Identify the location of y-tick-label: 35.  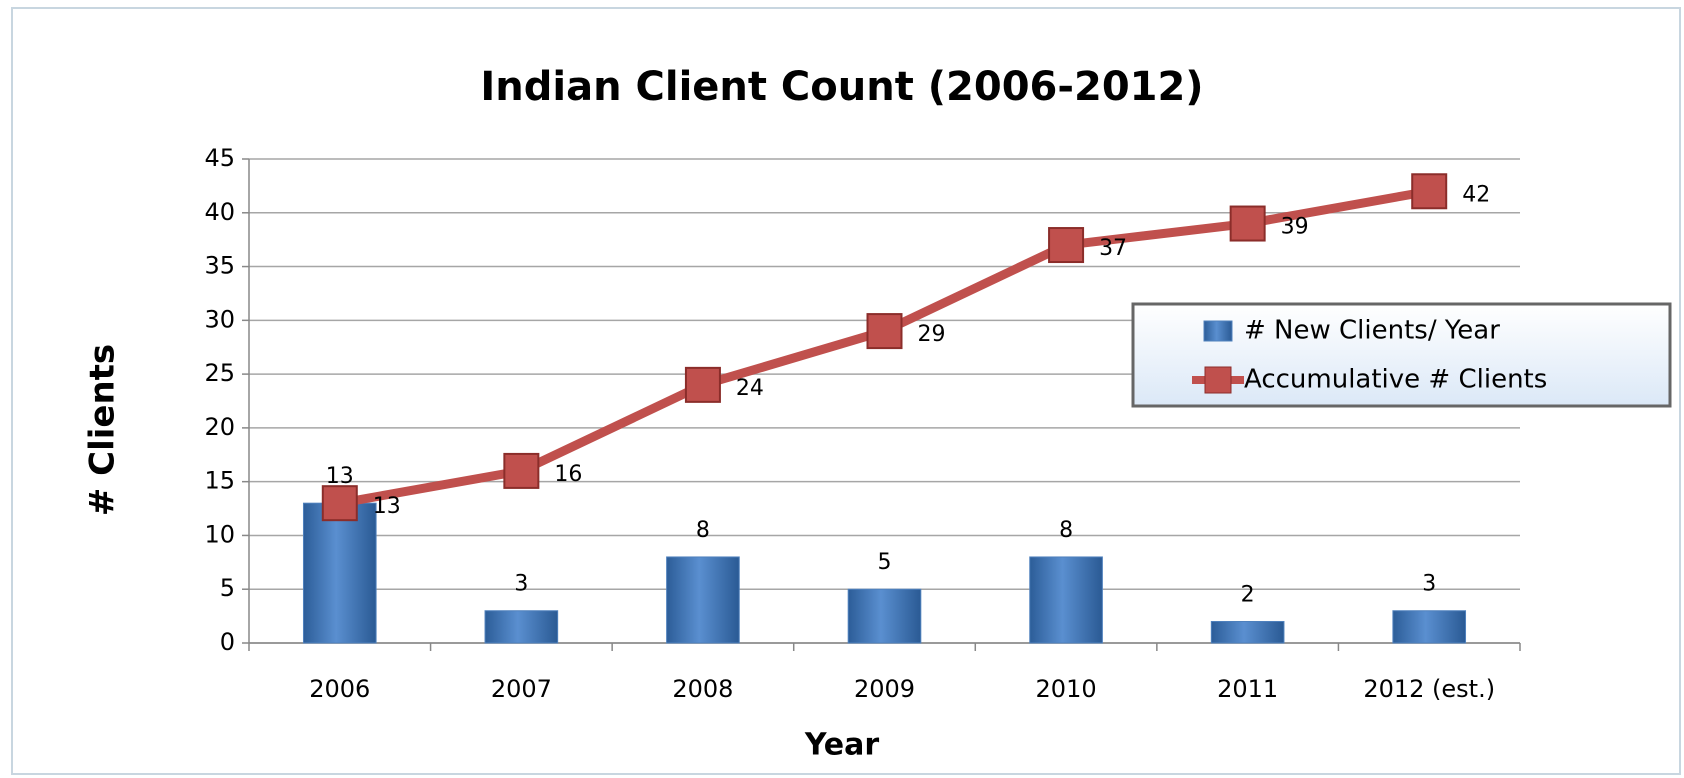
(219, 266).